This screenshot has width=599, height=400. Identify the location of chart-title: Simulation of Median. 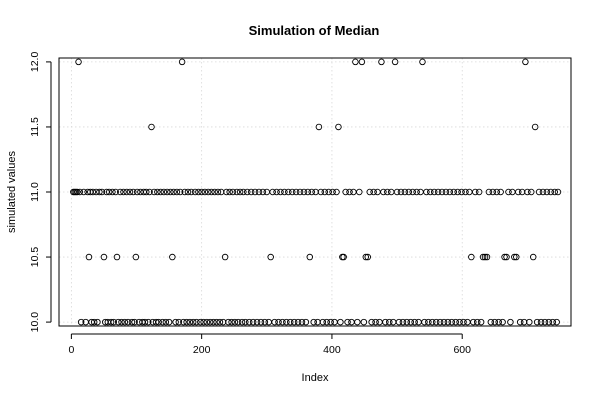
(314, 30).